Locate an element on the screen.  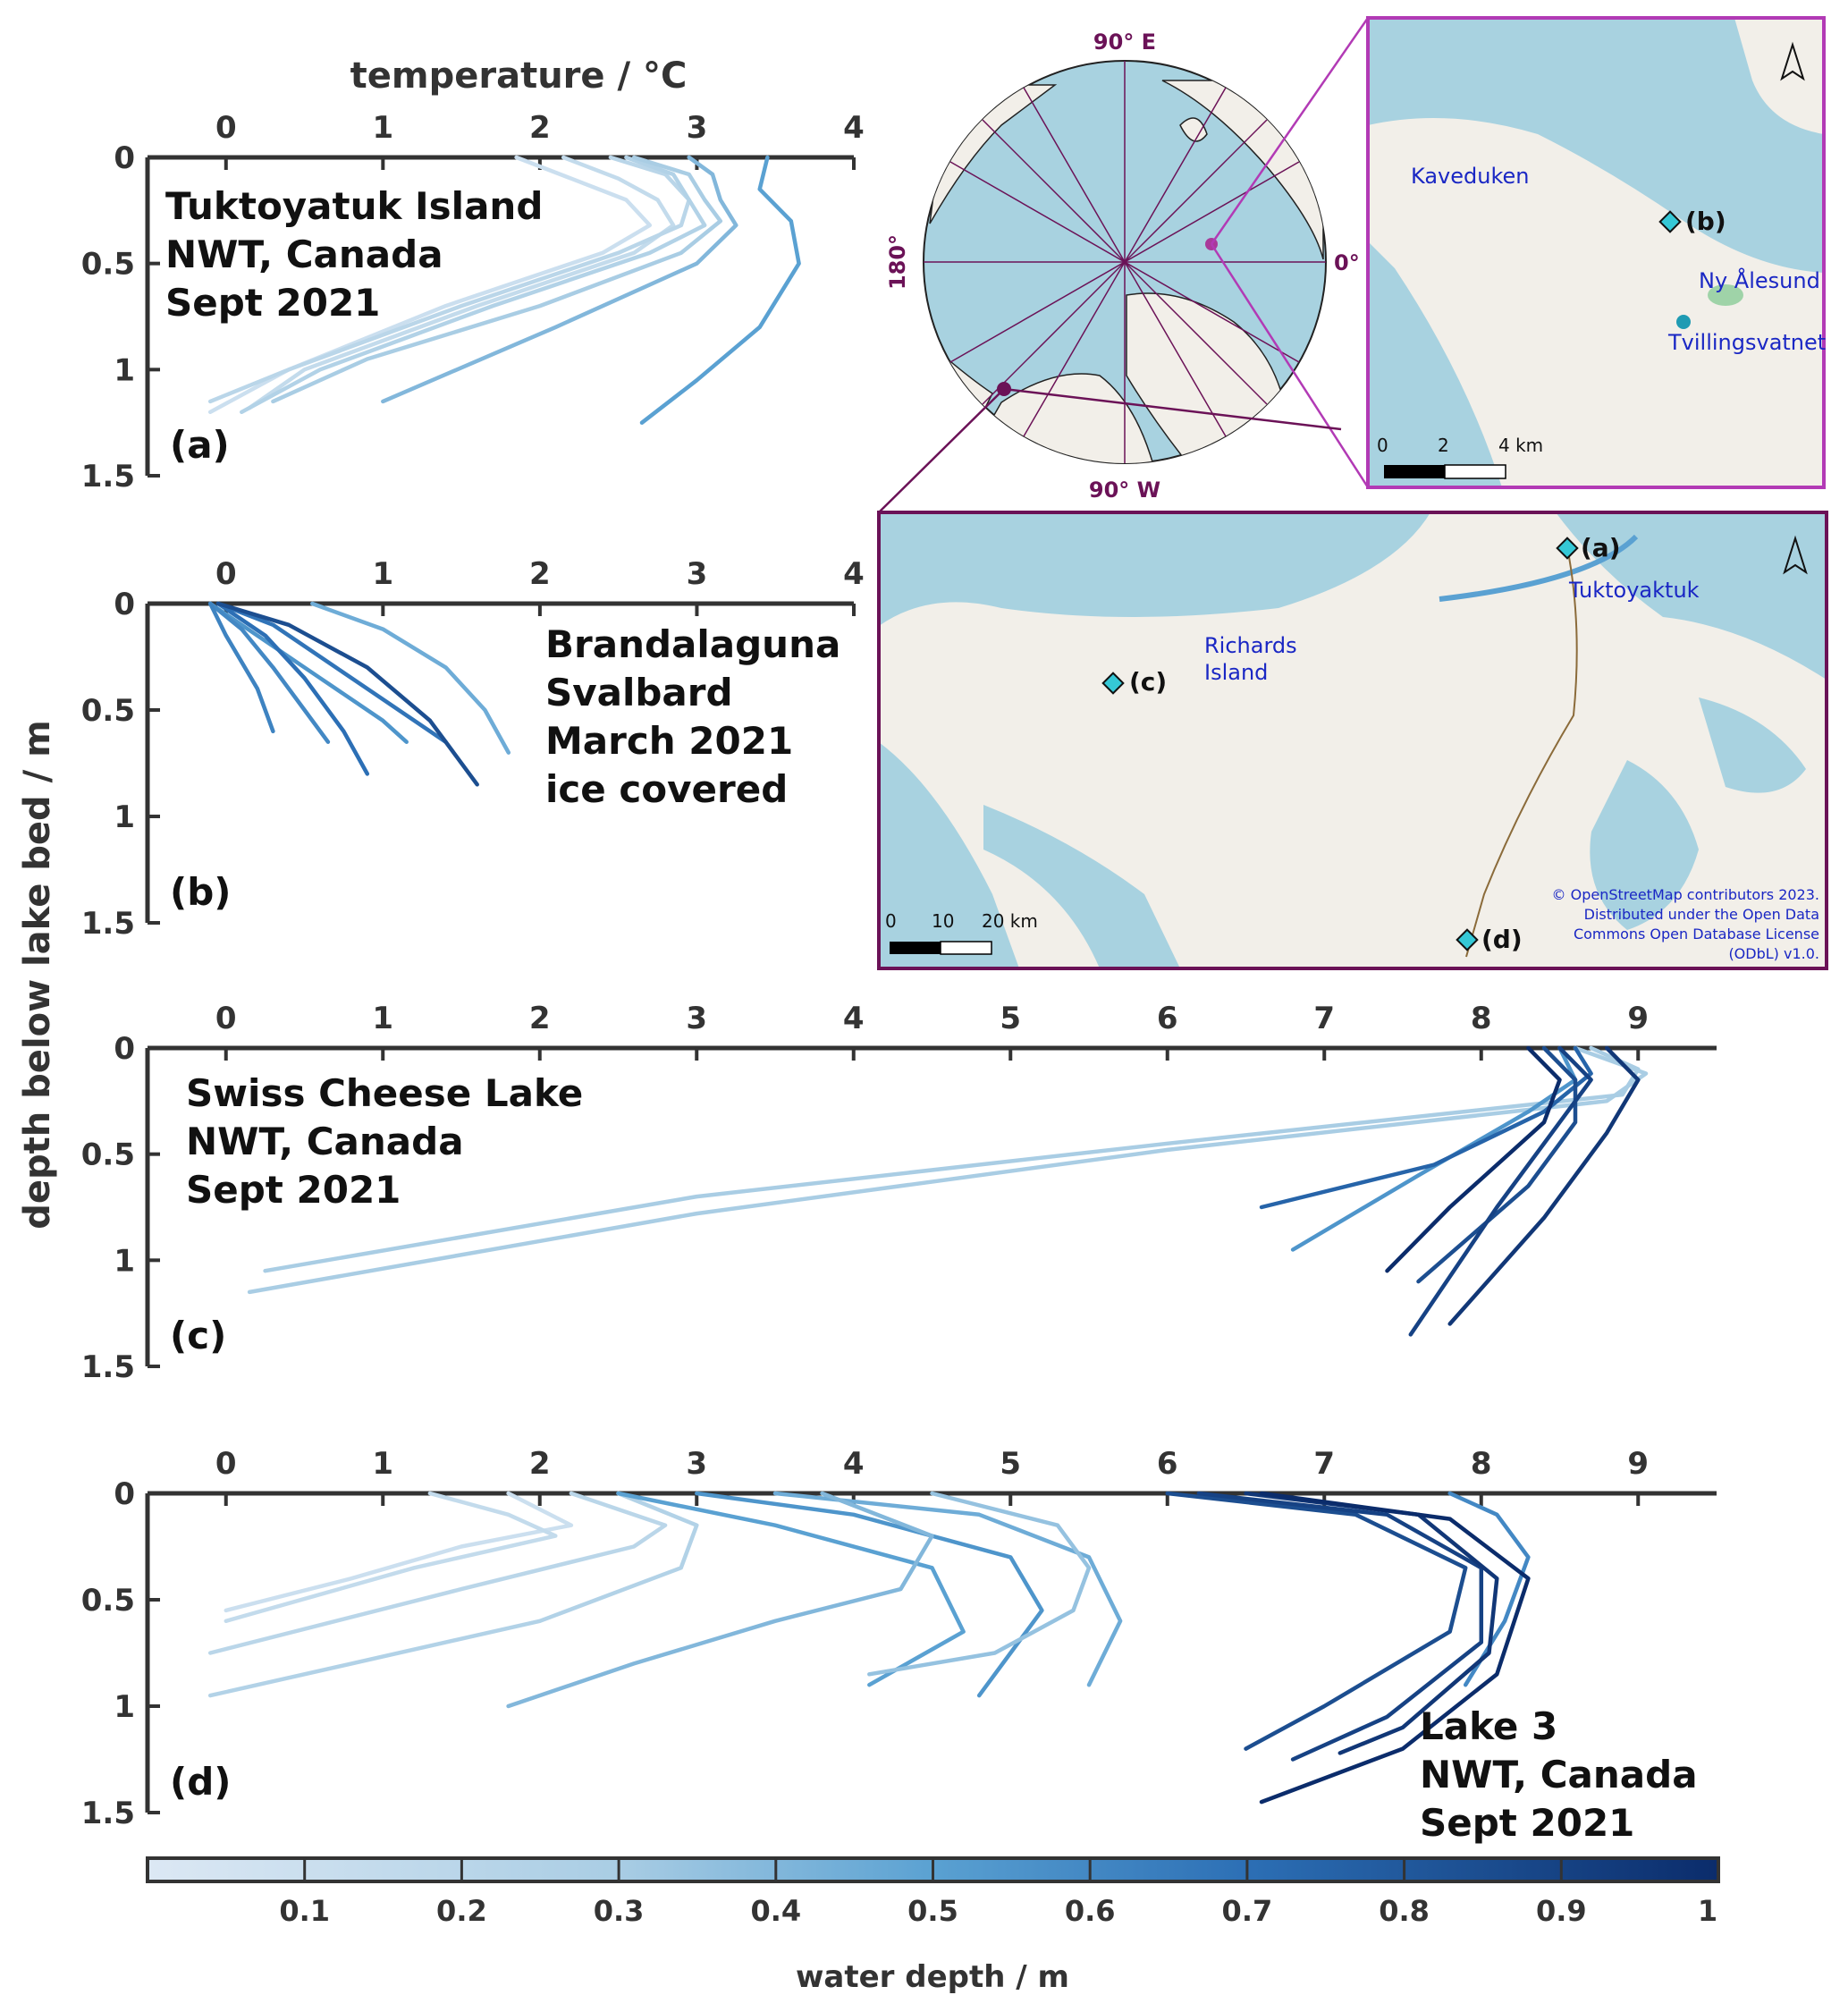
site-a-marker is located at coordinates (1567, 549).